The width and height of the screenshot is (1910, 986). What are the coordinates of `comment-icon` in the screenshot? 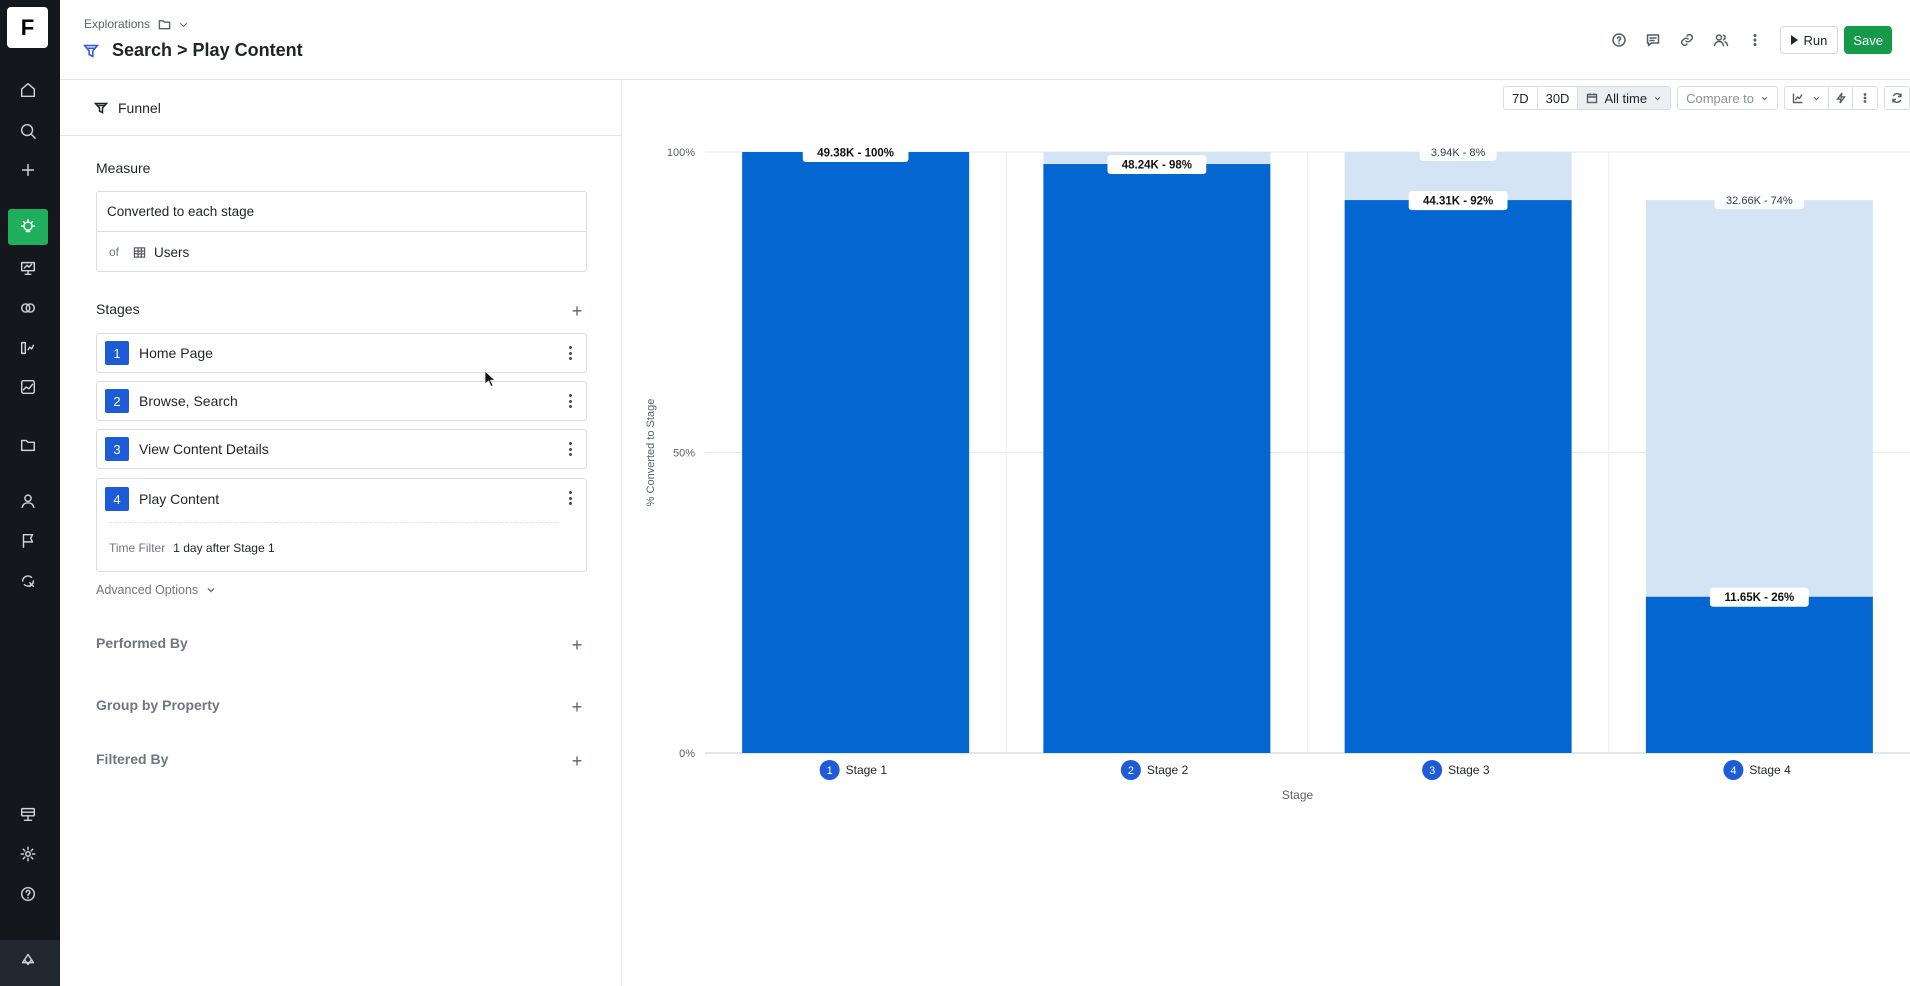 It's located at (1653, 40).